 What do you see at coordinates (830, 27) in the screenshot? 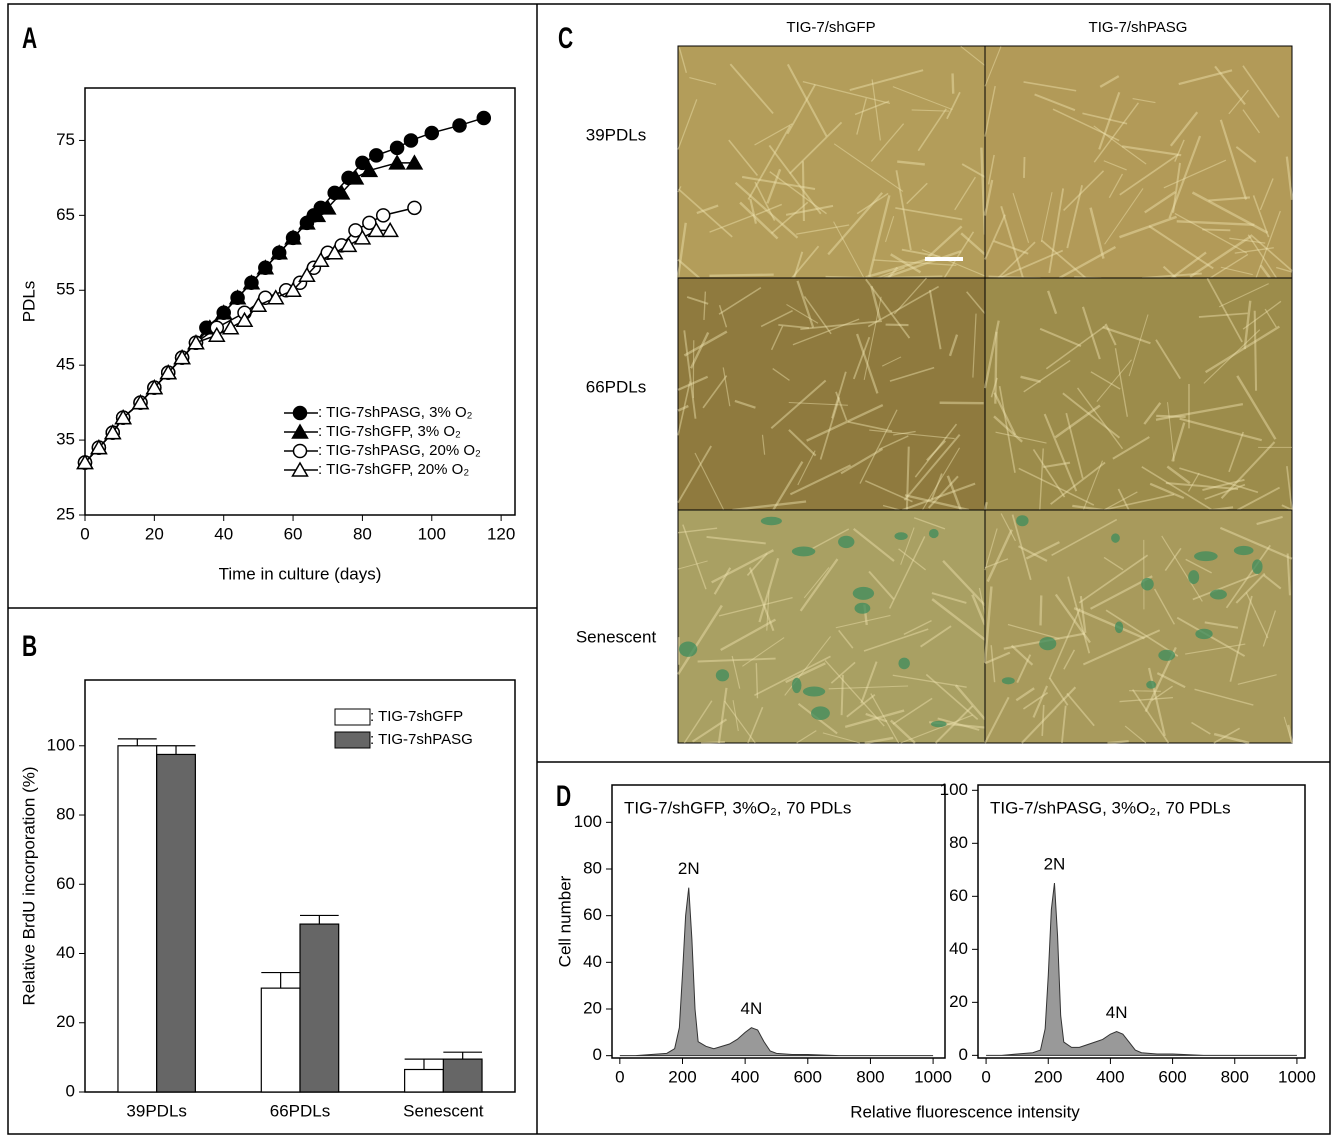
I see `column-label: TIG-7/shGFP` at bounding box center [830, 27].